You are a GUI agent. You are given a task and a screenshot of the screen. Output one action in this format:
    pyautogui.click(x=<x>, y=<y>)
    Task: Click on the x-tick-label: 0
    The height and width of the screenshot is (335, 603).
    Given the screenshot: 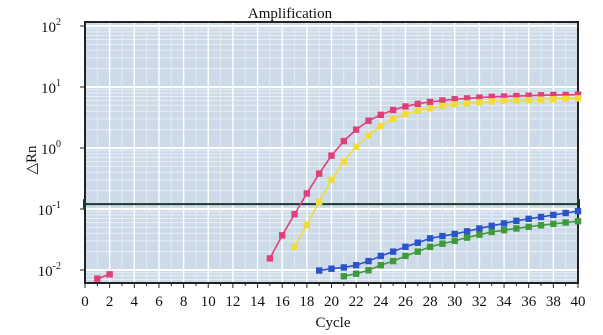 What is the action you would take?
    pyautogui.click(x=85, y=302)
    